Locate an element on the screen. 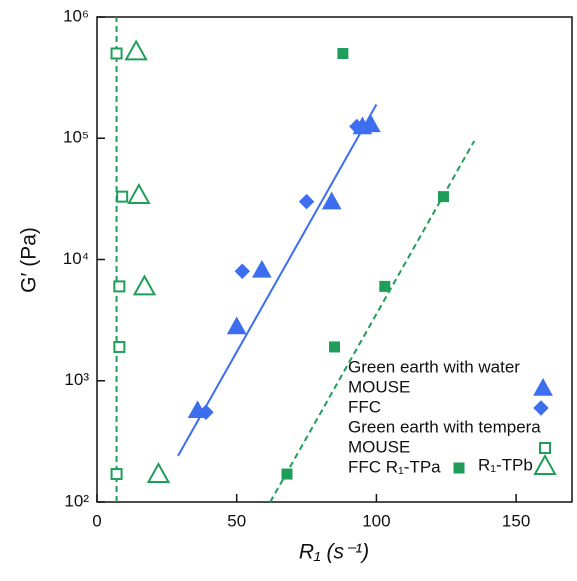  y-tick-label: 10⁵ is located at coordinates (76, 137).